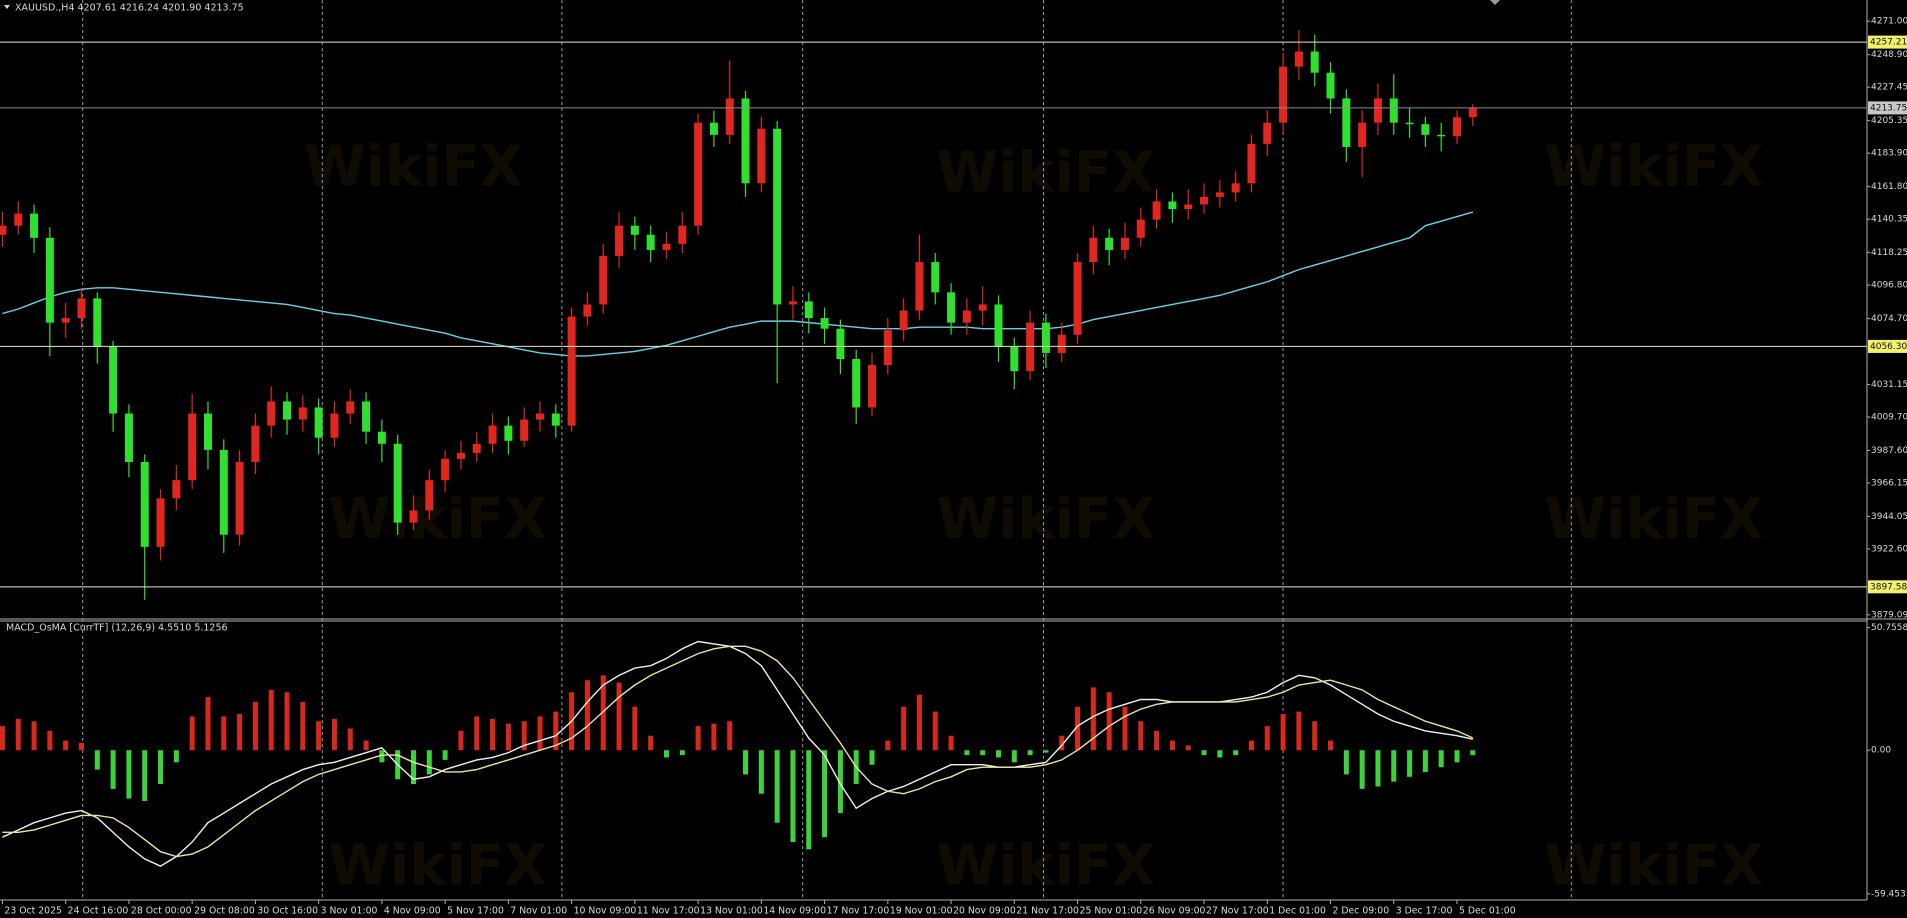  Describe the element at coordinates (794, 911) in the screenshot. I see `x-tick-label: 14 Nov 09:00` at that location.